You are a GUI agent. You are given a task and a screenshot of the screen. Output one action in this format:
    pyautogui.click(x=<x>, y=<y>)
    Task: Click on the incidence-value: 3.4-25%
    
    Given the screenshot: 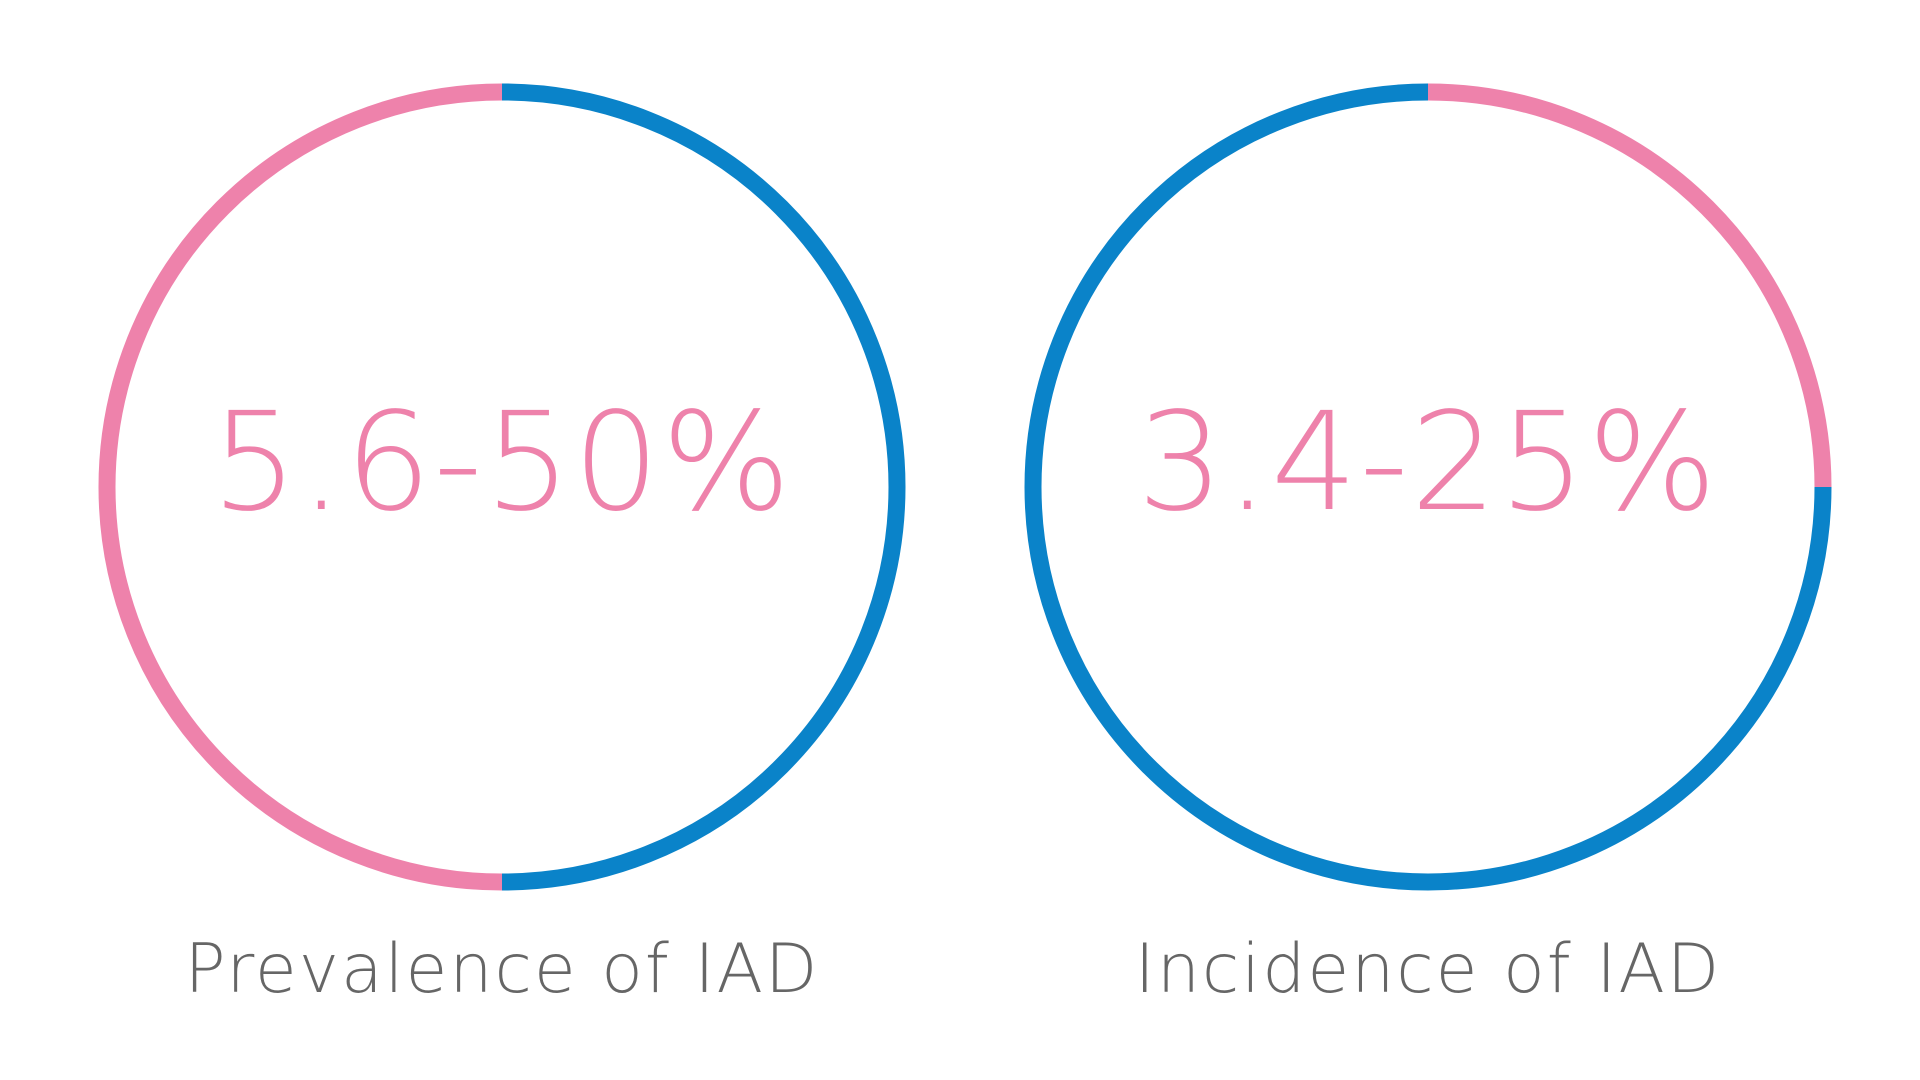 What is the action you would take?
    pyautogui.click(x=1428, y=463)
    